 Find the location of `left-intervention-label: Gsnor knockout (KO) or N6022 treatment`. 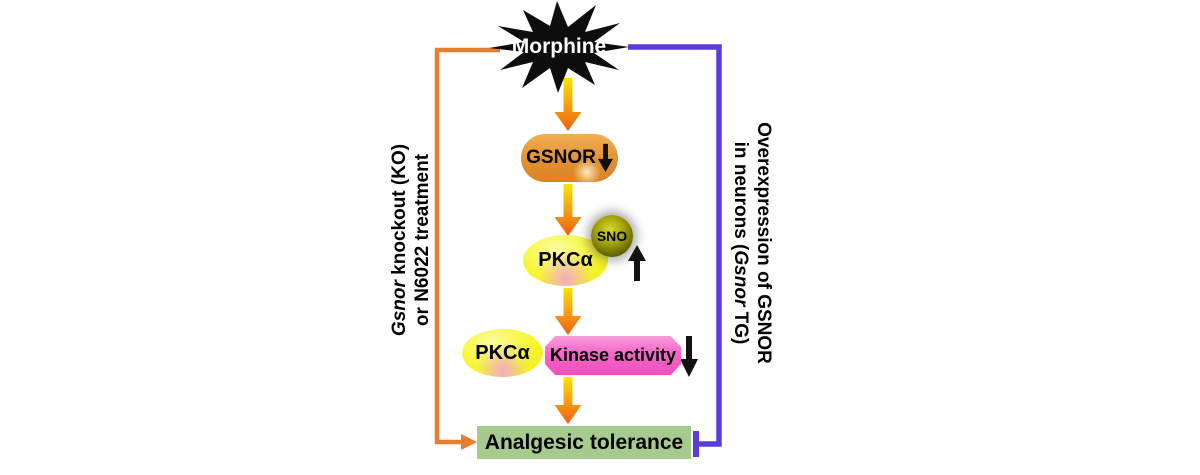

left-intervention-label: Gsnor knockout (KO) or N6022 treatment is located at coordinates (411, 240).